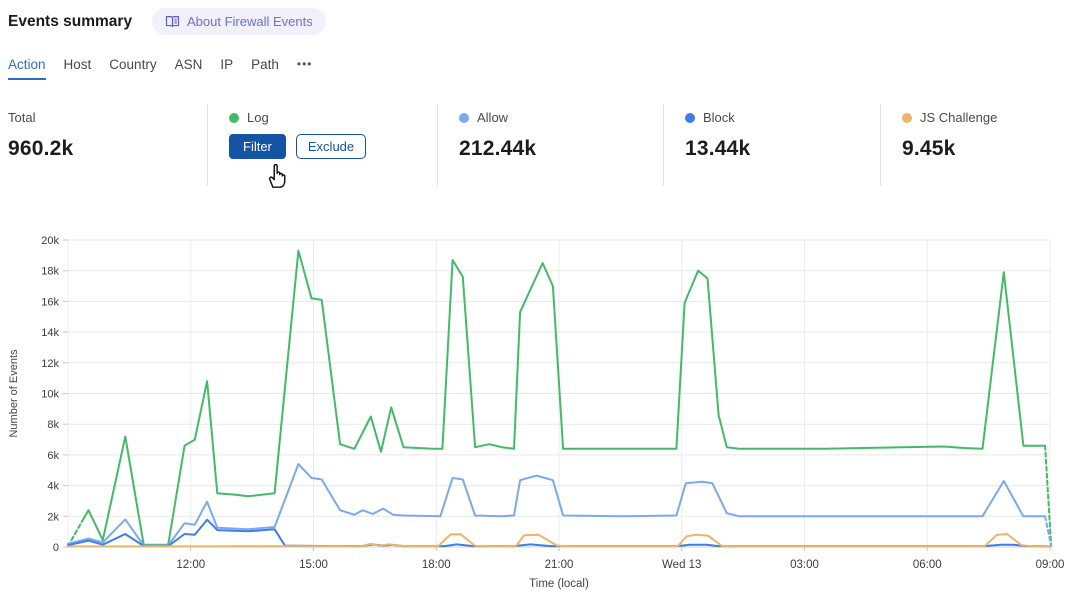 Image resolution: width=1068 pixels, height=598 pixels. Describe the element at coordinates (257, 146) in the screenshot. I see `filter-button: Filter` at that location.